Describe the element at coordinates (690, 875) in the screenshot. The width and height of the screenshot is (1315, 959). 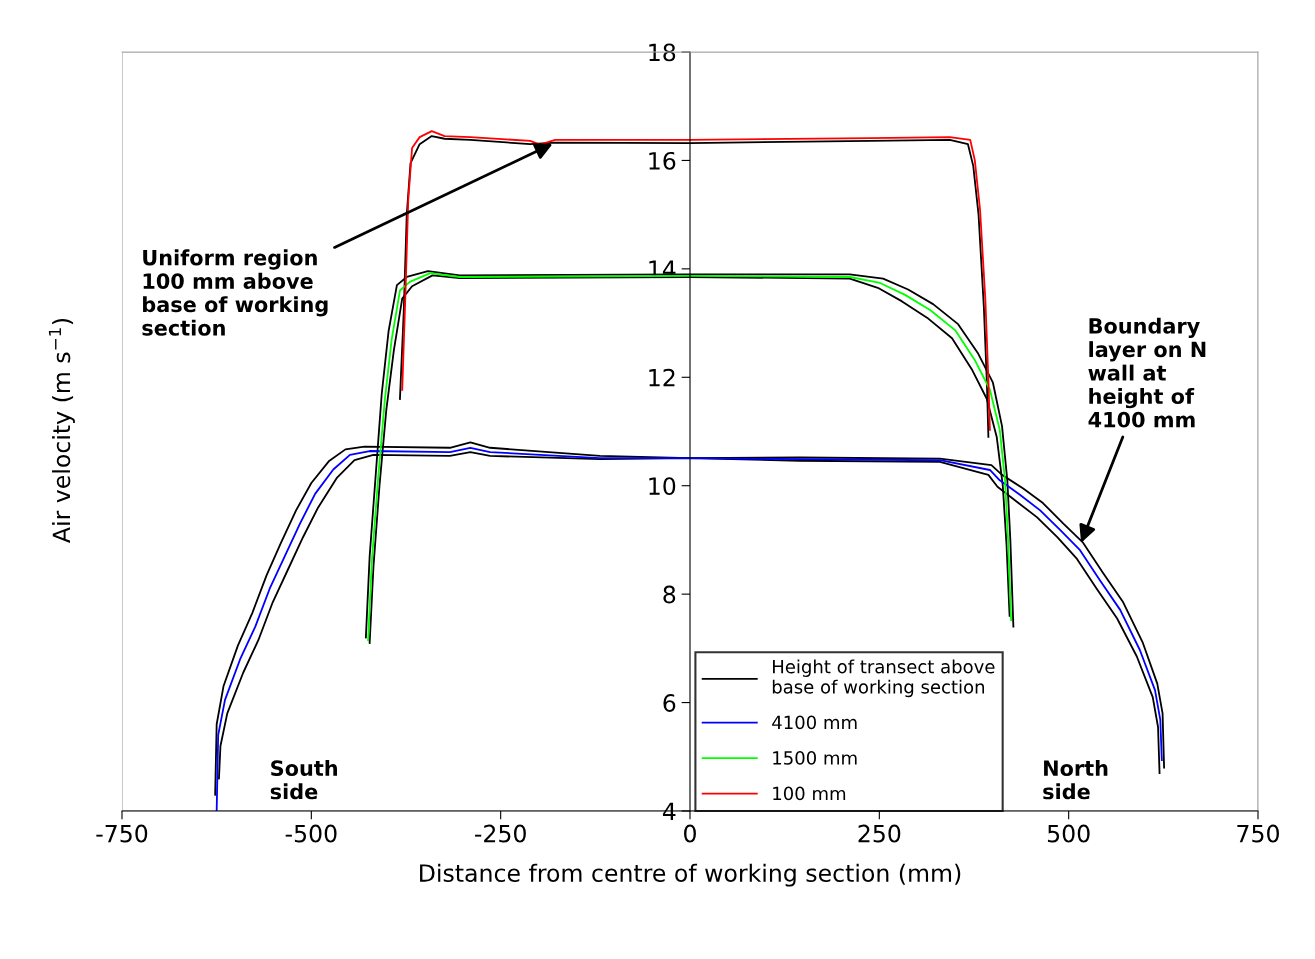
I see `x-axis-title: Distance from centre of working section (mm)` at that location.